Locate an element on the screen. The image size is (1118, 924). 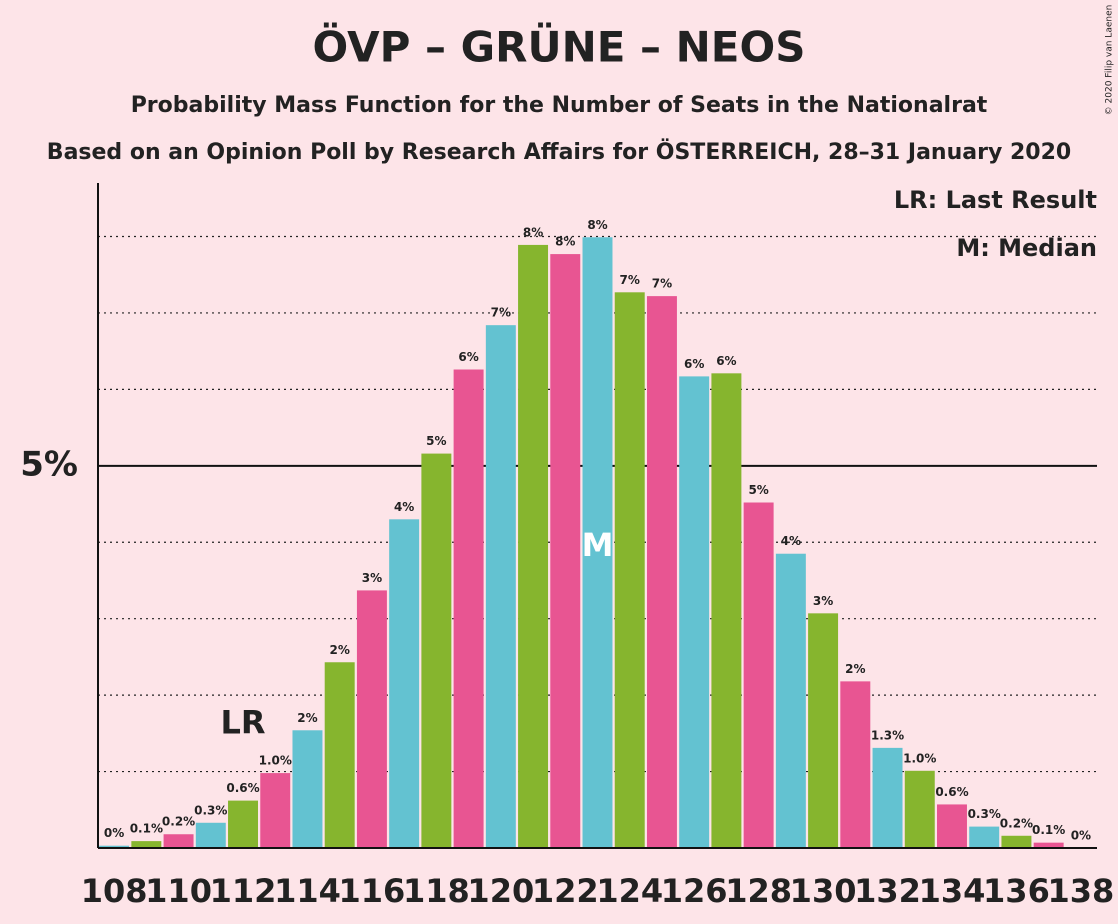
x-tick-label: 136 is located at coordinates (1016, 891).